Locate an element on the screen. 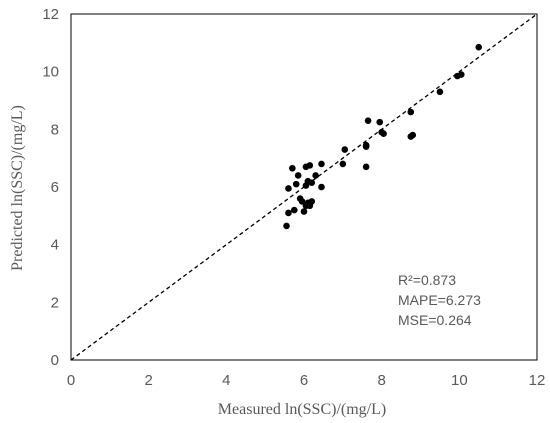 Image resolution: width=550 pixels, height=423 pixels. x-tick-label: 4 is located at coordinates (226, 380).